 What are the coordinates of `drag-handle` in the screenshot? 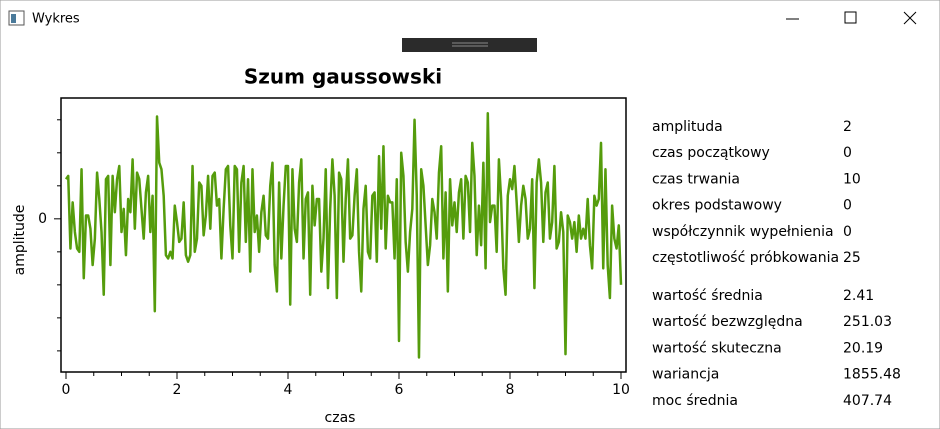 It's located at (469, 45).